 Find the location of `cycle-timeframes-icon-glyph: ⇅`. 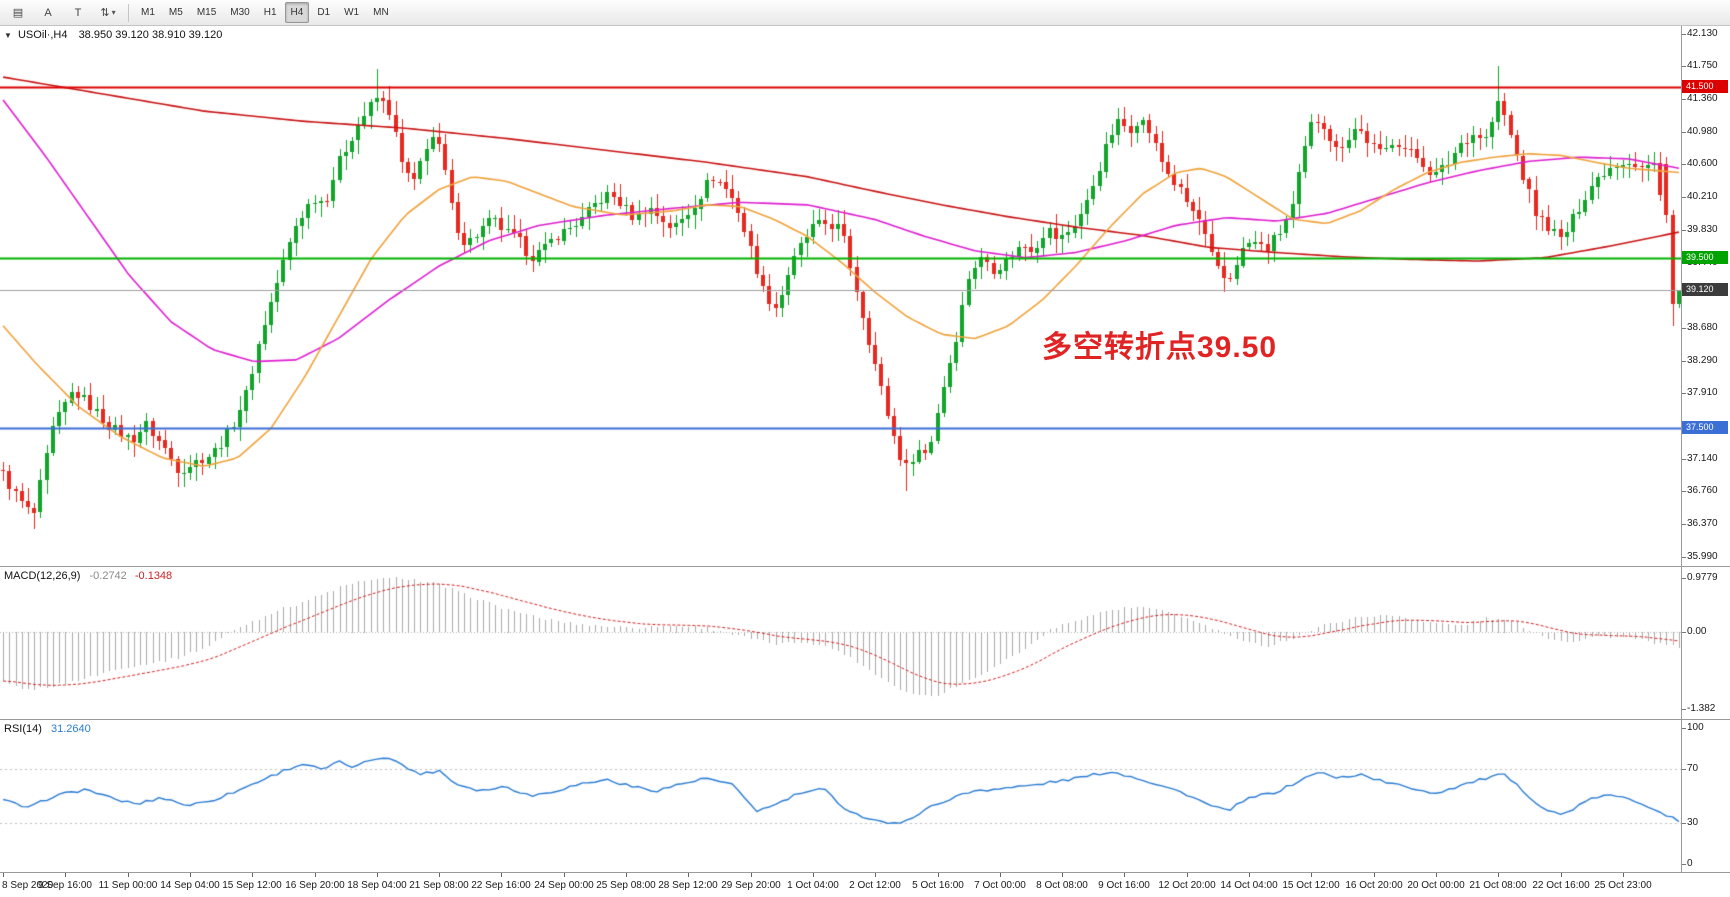

cycle-timeframes-icon-glyph: ⇅ is located at coordinates (105, 13).